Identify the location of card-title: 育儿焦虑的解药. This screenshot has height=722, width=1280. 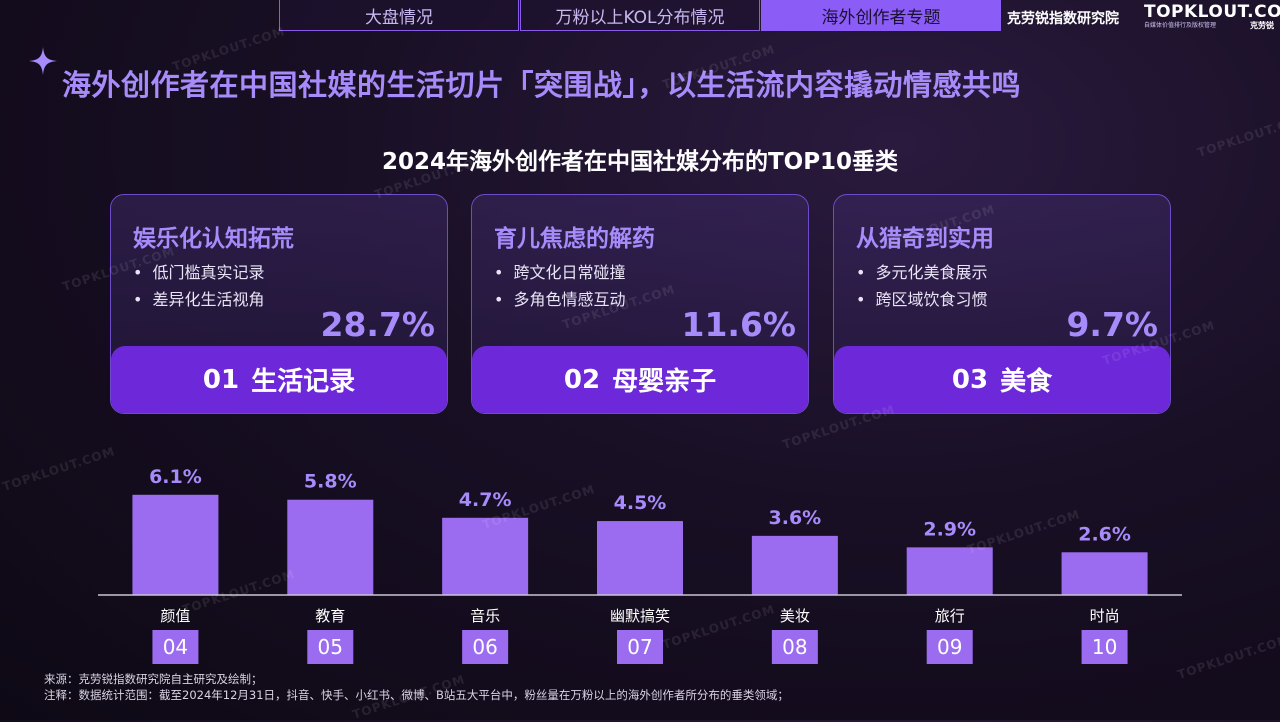
(574, 239).